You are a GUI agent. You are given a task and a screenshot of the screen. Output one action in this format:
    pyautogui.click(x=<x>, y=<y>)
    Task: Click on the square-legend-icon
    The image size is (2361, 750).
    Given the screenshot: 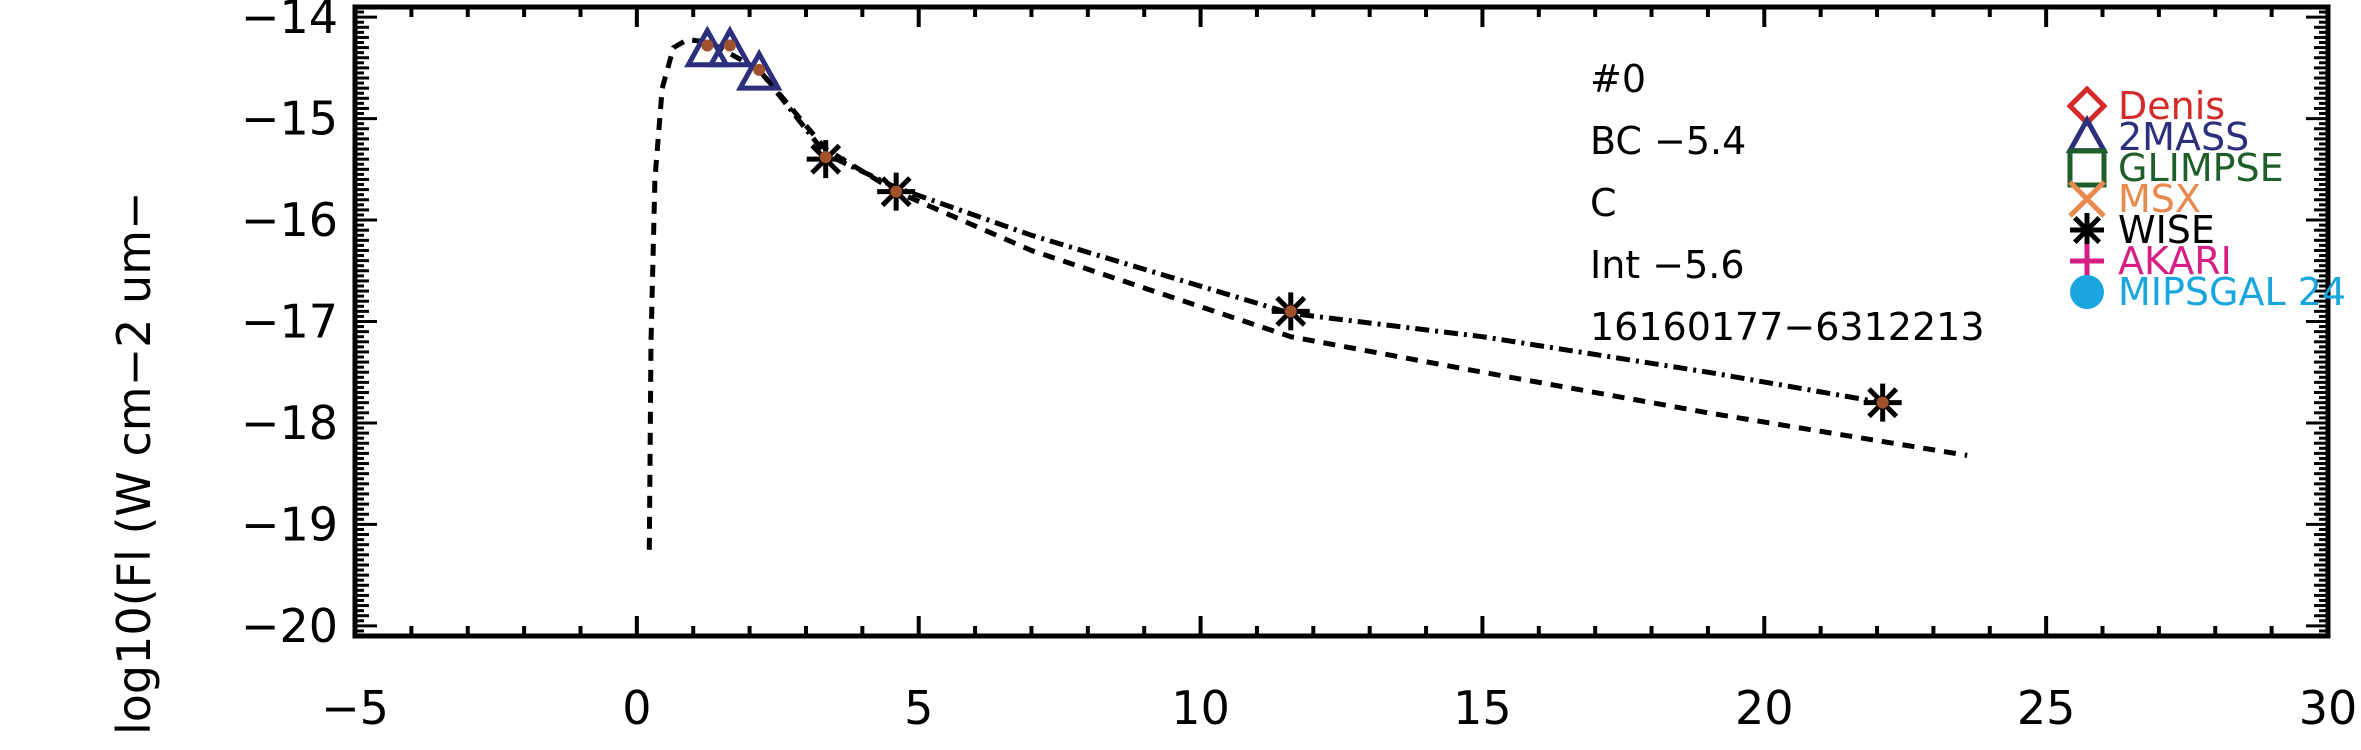 What is the action you would take?
    pyautogui.click(x=2087, y=168)
    